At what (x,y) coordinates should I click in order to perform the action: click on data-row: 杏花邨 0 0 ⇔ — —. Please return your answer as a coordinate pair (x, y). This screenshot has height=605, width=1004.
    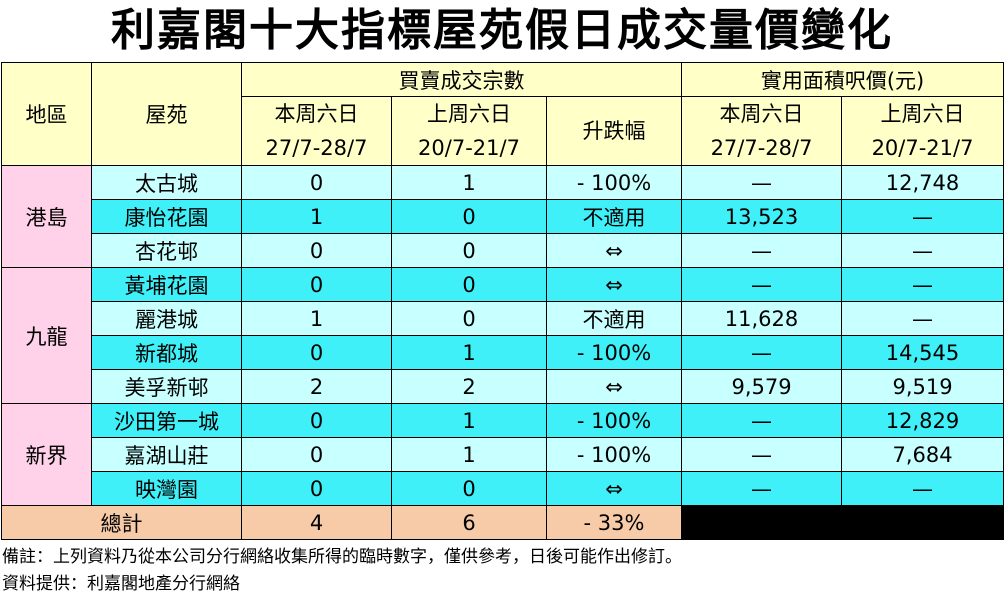
    Looking at the image, I should click on (503, 250).